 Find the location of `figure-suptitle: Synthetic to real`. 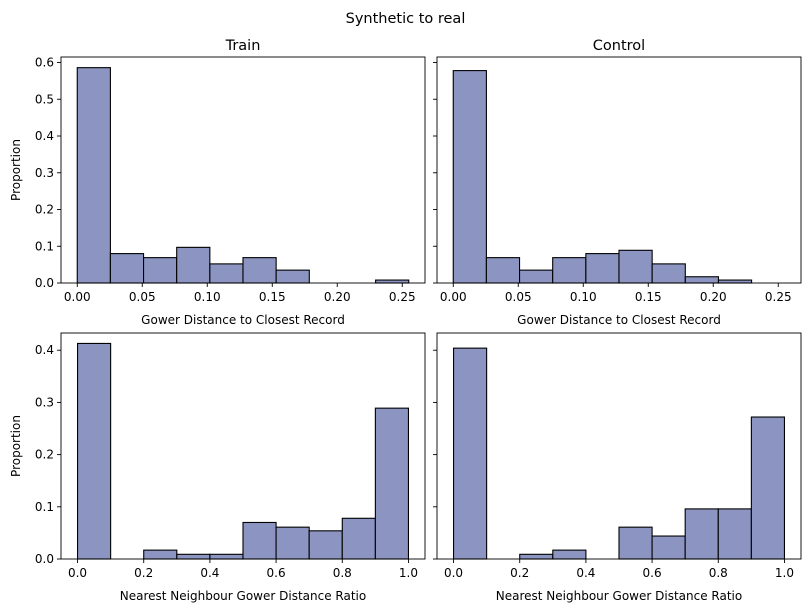

figure-suptitle: Synthetic to real is located at coordinates (406, 19).